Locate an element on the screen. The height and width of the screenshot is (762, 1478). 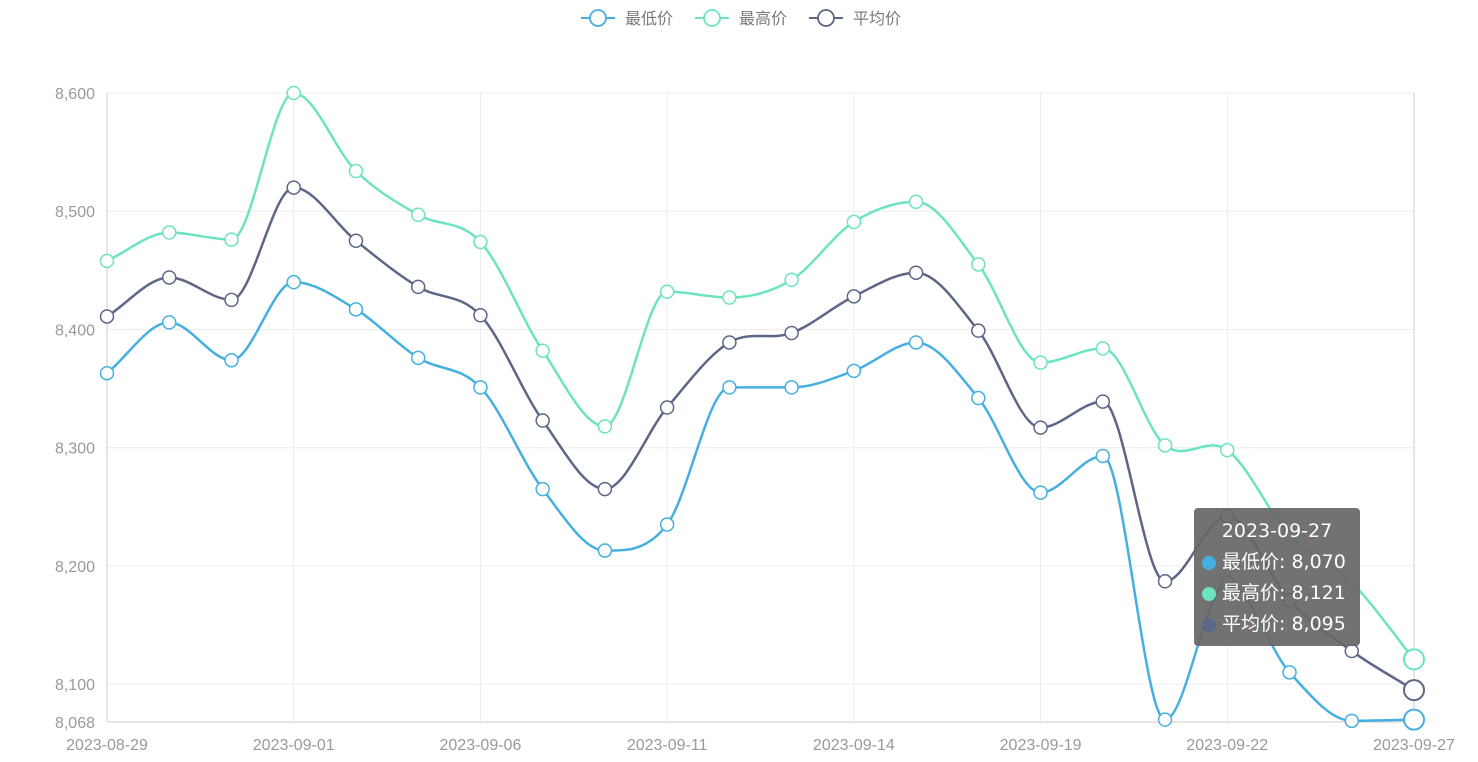
xtick-label: 2023-09-11 is located at coordinates (667, 745).